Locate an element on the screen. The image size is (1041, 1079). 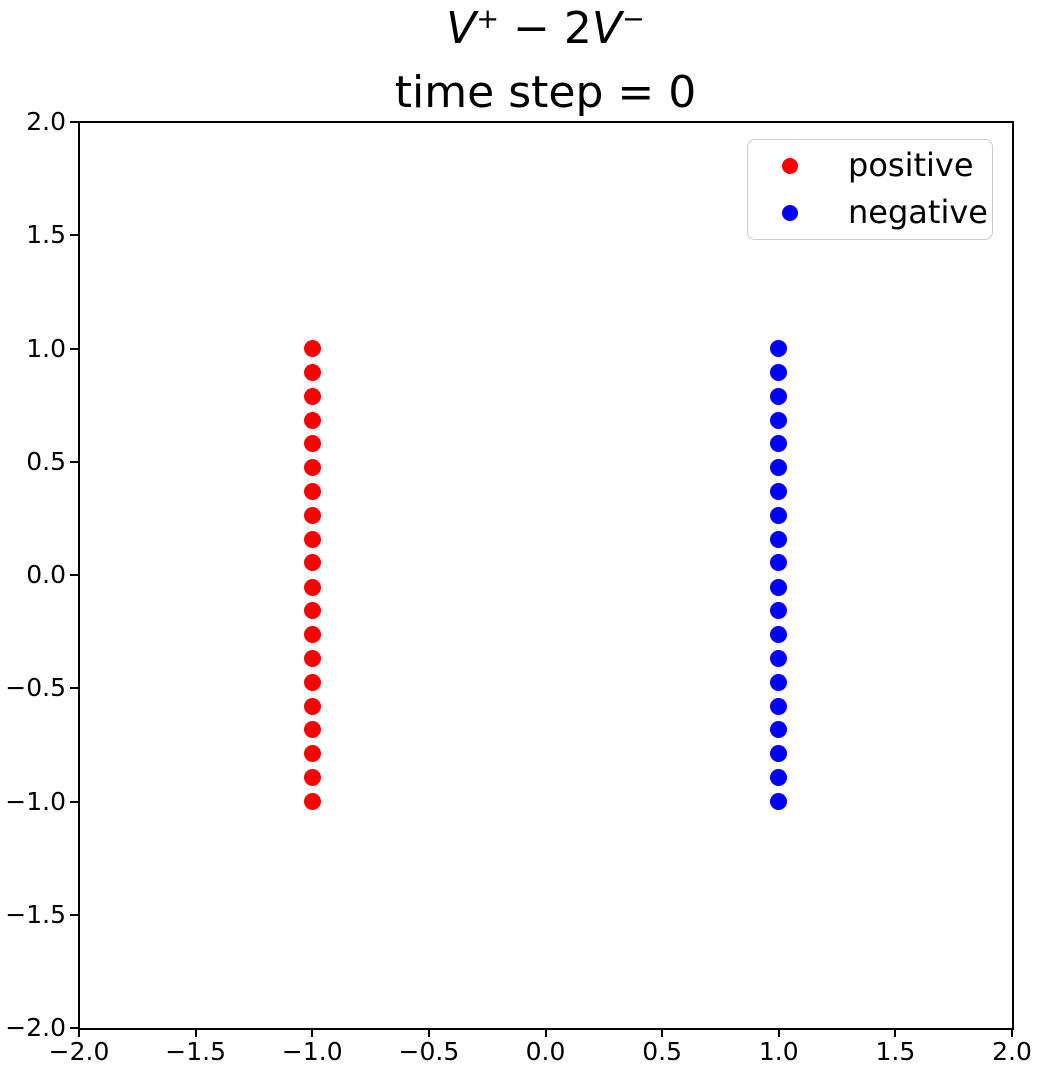
title-superscript-plus: + is located at coordinates (488, 19).